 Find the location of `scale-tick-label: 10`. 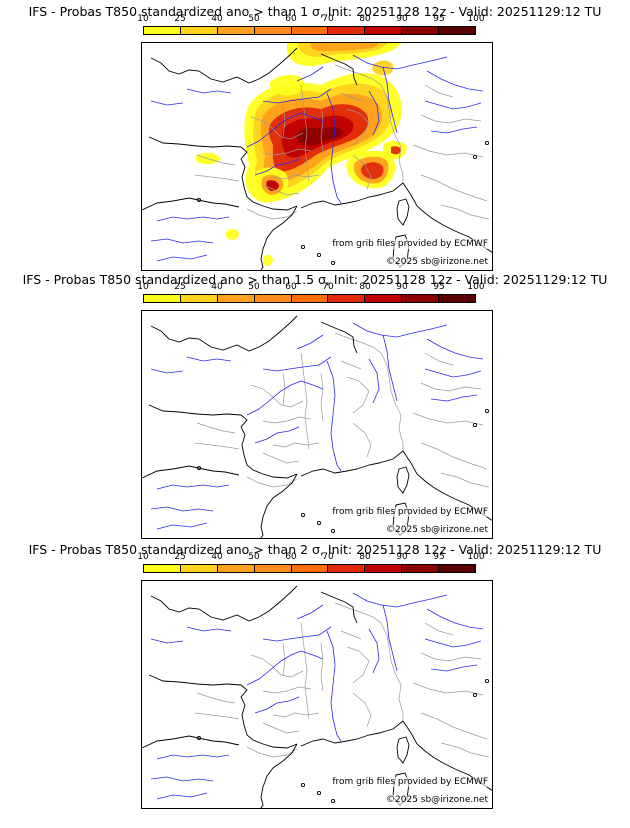

scale-tick-label: 10 is located at coordinates (143, 19).